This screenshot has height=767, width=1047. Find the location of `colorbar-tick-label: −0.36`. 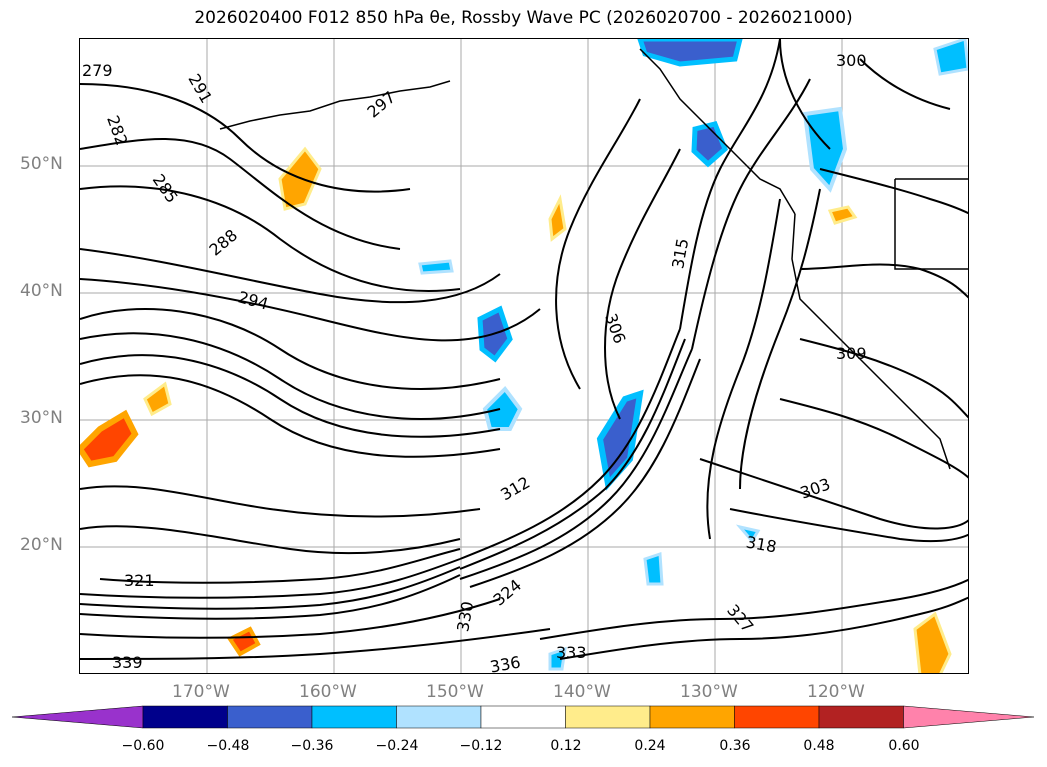

colorbar-tick-label: −0.36 is located at coordinates (312, 746).